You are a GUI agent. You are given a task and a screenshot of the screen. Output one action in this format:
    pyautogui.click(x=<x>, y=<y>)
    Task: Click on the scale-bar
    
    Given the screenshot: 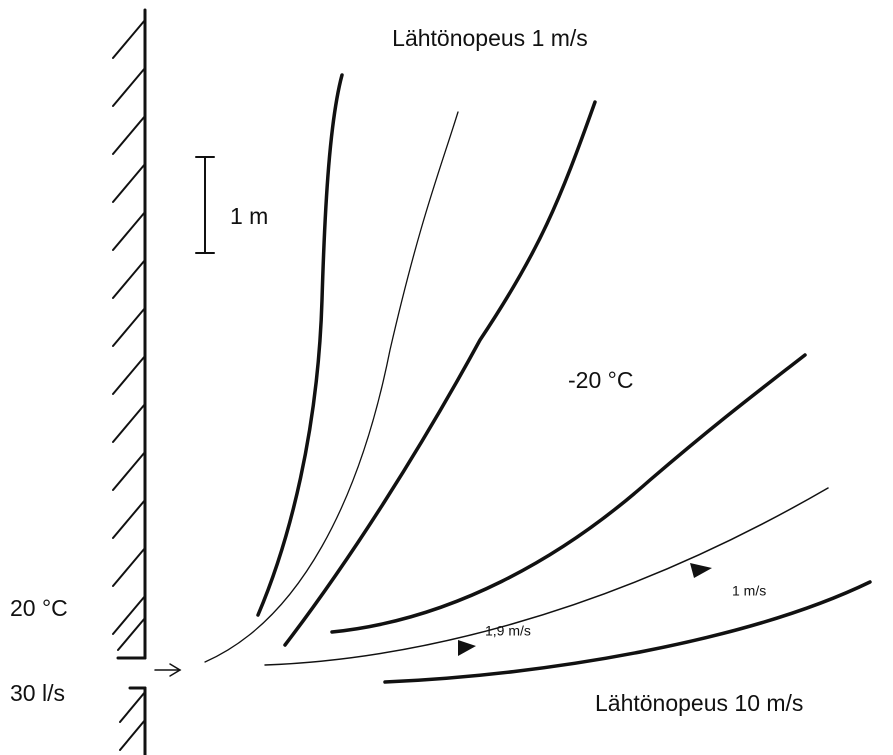 What is the action you would take?
    pyautogui.click(x=205, y=205)
    